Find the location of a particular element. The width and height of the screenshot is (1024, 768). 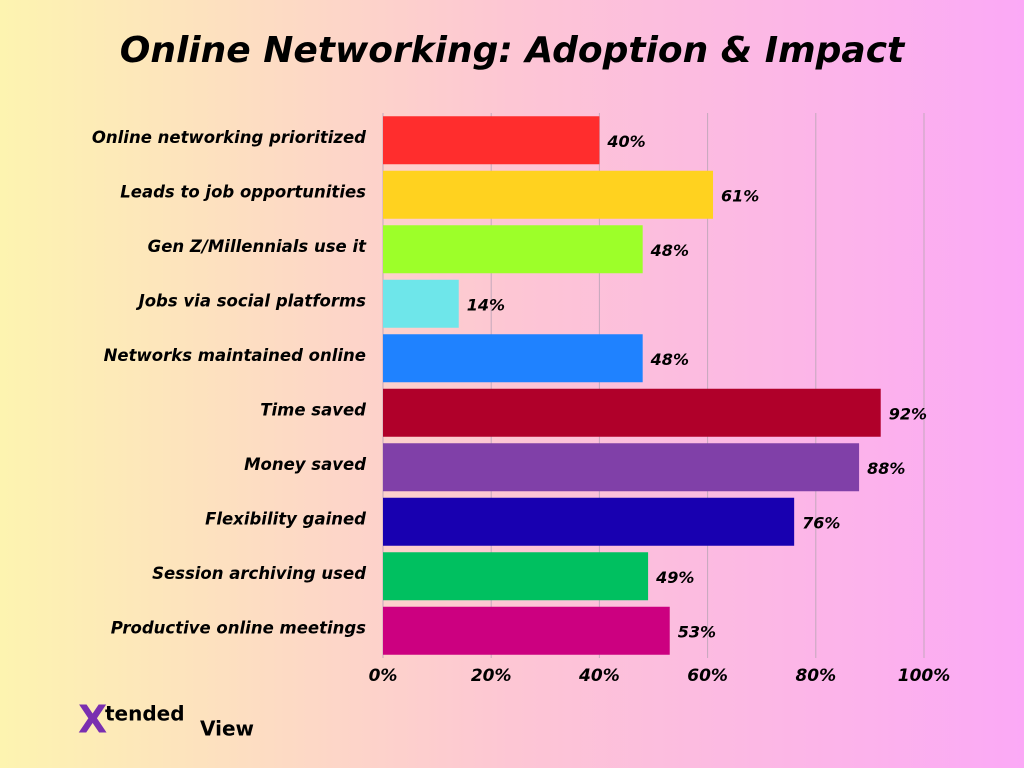

brand-mark: X is located at coordinates (92, 720).